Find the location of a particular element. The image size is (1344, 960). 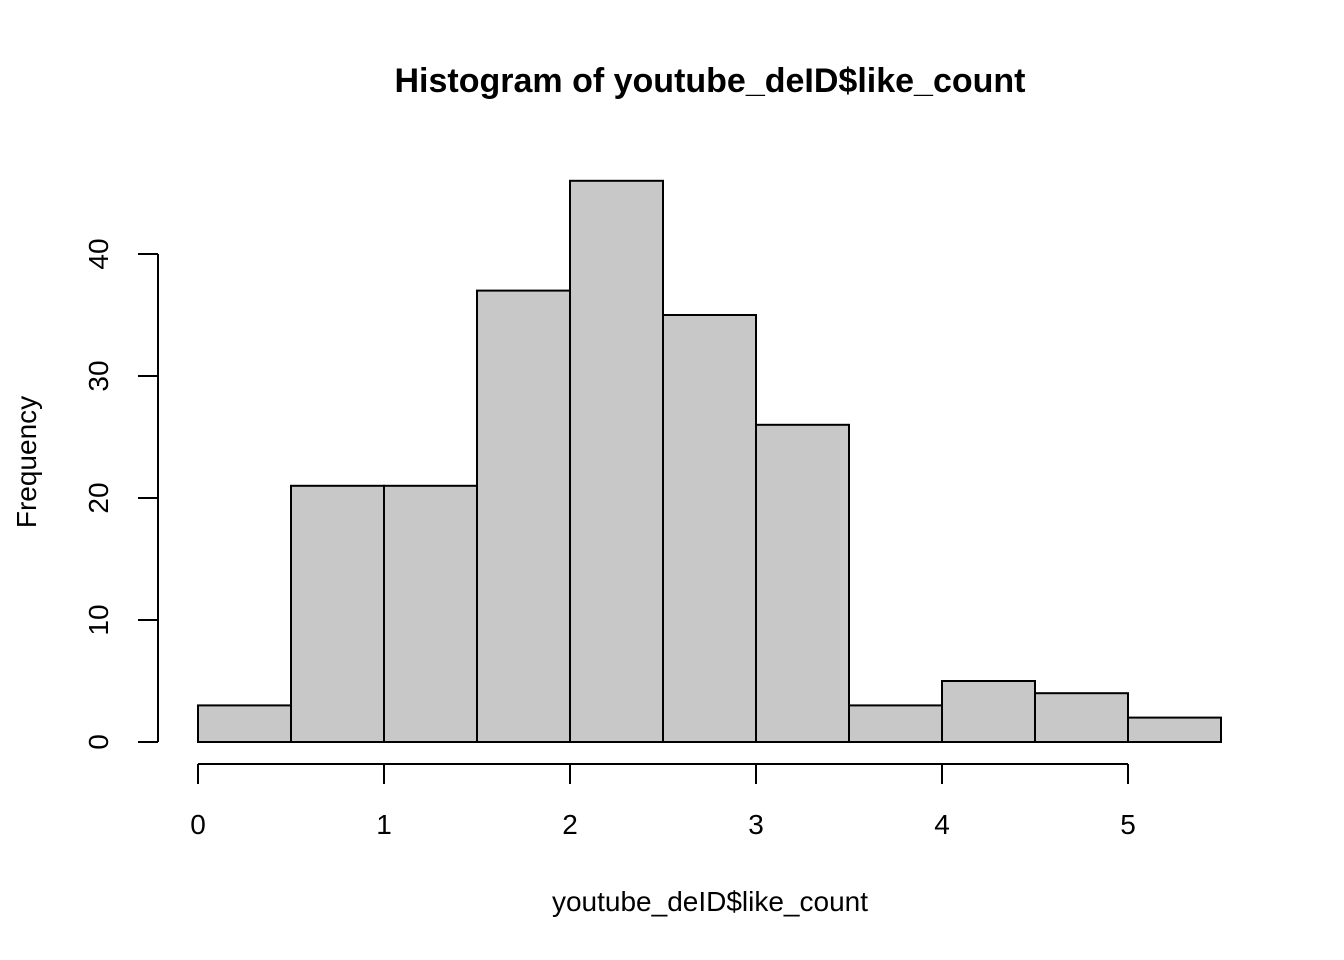

x-tick-label-4: 4 is located at coordinates (942, 824).